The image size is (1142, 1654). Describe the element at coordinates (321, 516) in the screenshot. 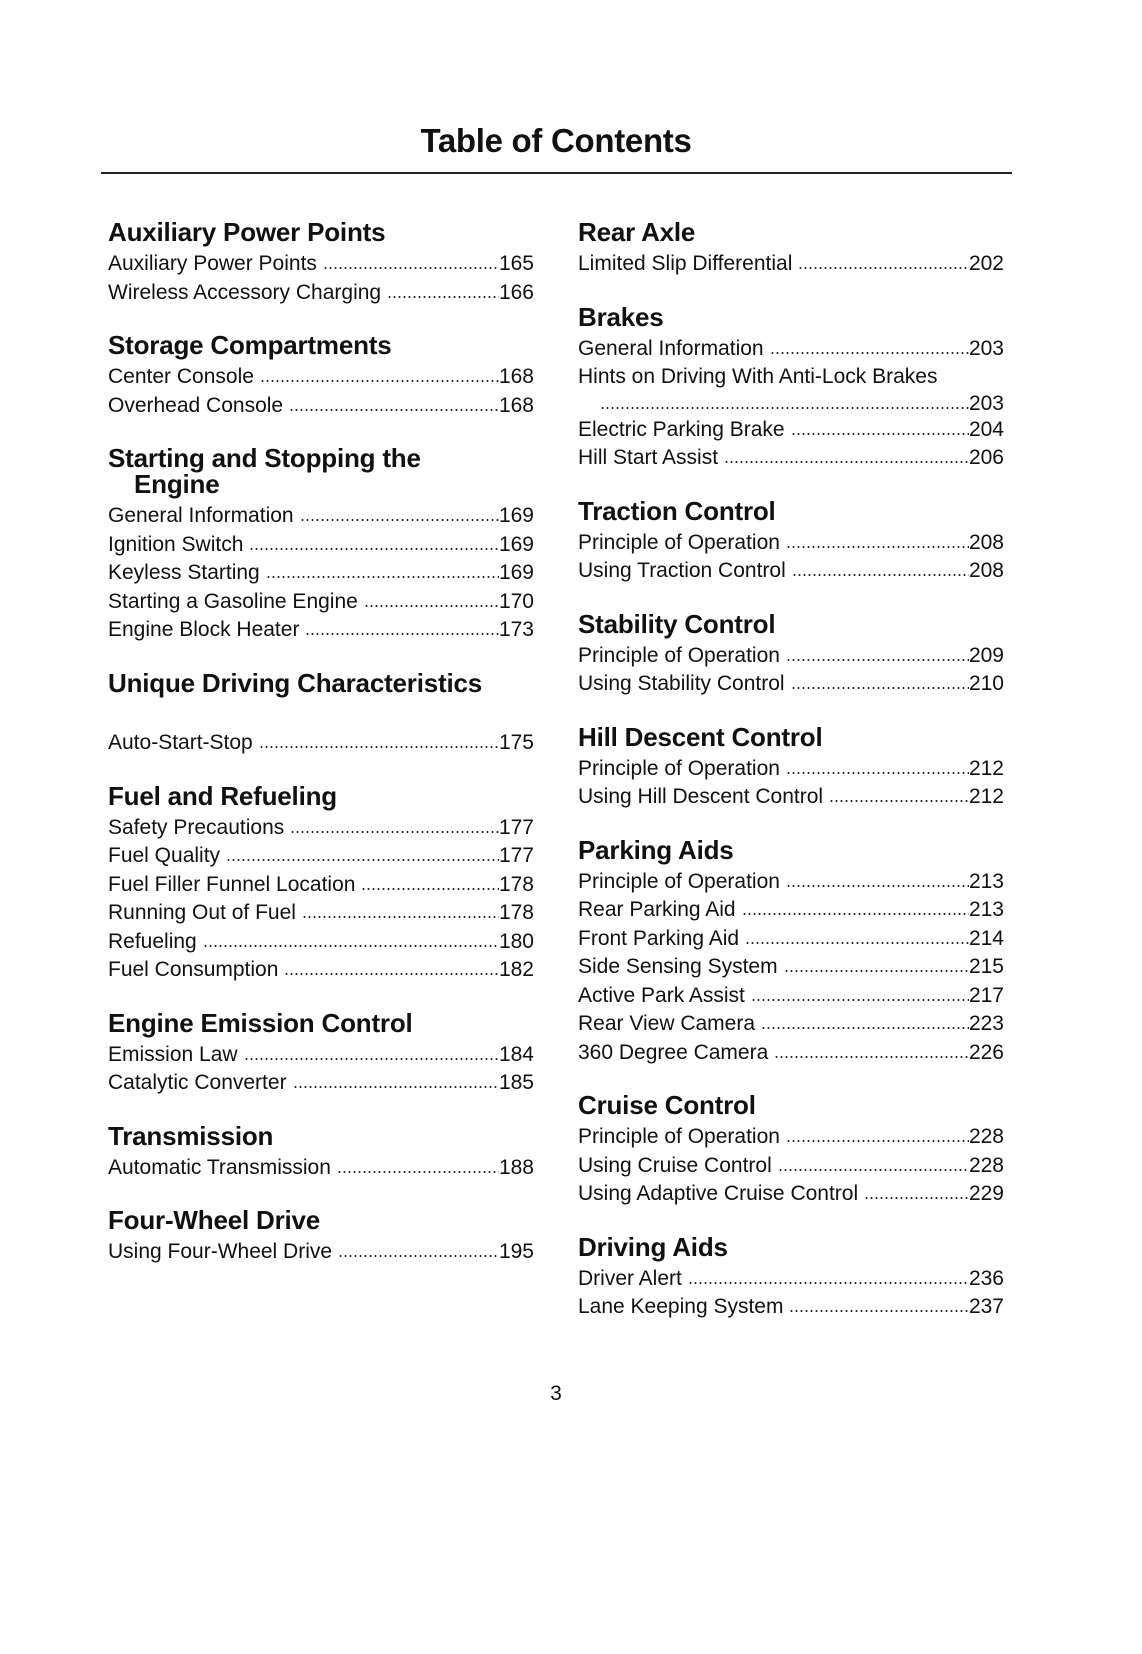

I see `toc-entry: General Information 169` at that location.